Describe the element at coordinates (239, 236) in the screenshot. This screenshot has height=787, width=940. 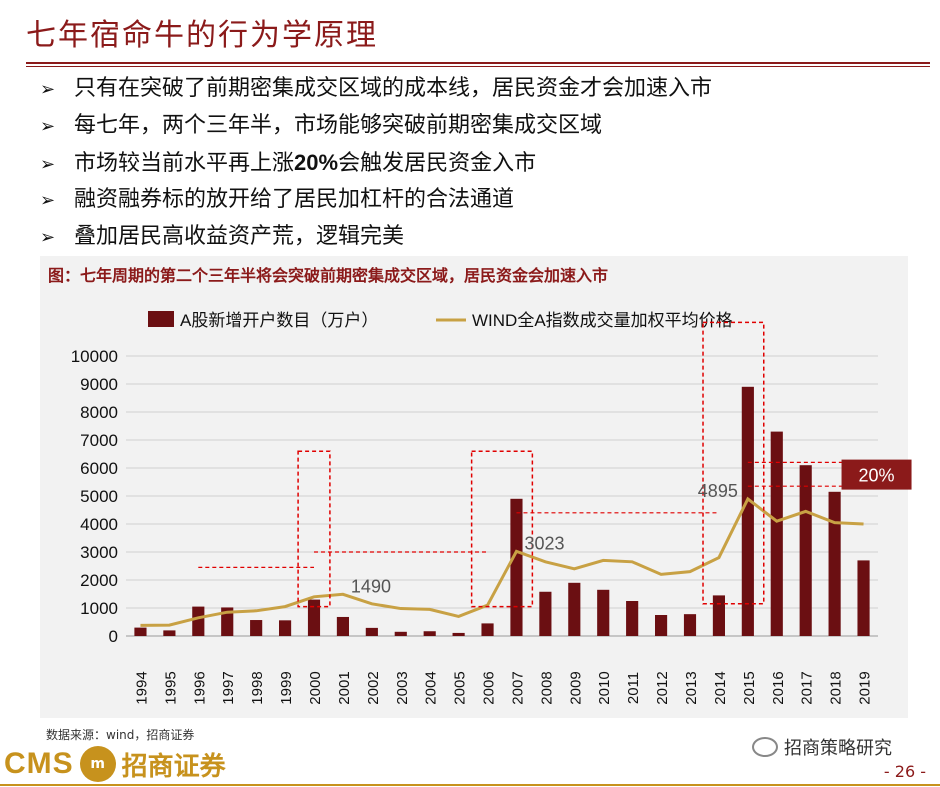
I see `bullet-text: 叠加居民高收益资产荒，逻辑完美` at that location.